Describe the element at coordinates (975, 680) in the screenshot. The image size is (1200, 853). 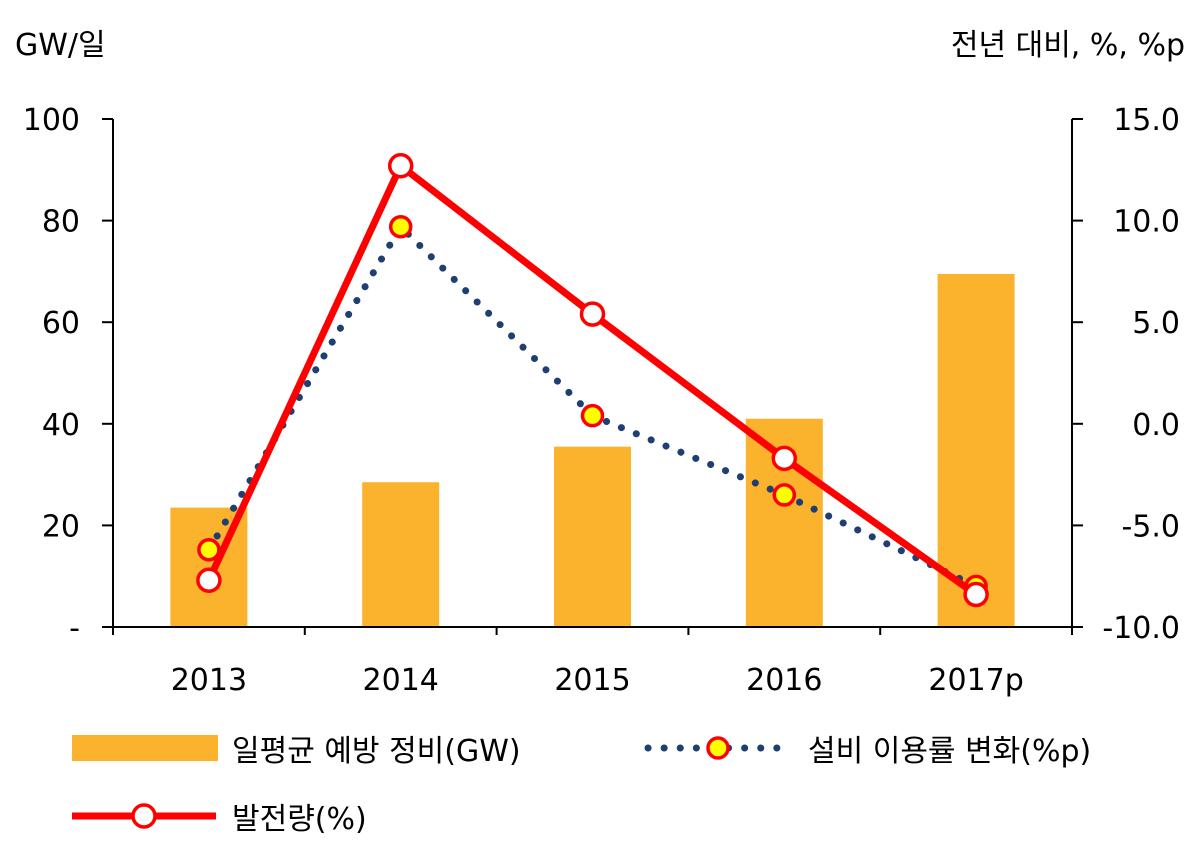
I see `x-tick-label: 2017p` at that location.